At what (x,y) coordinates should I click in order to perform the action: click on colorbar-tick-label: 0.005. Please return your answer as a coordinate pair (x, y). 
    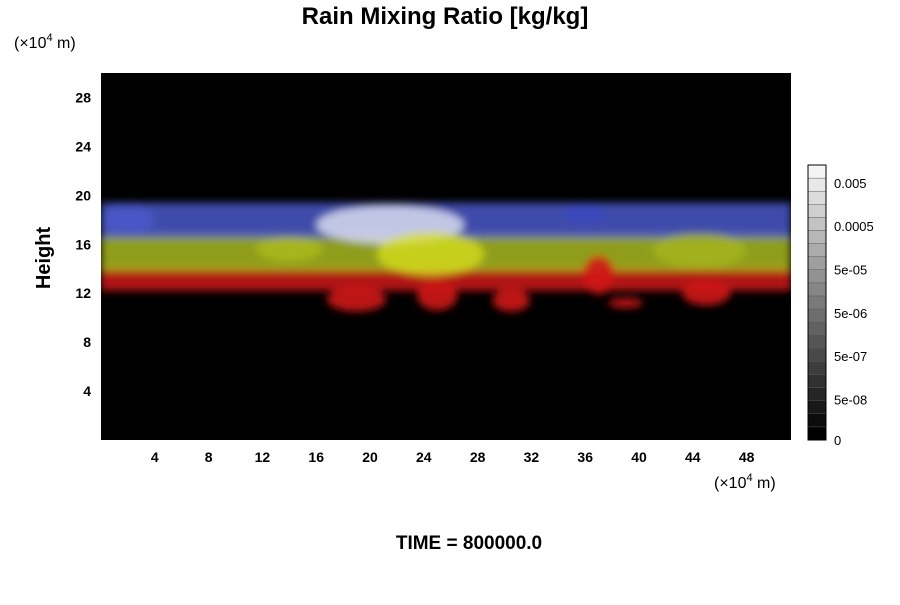
    Looking at the image, I should click on (850, 183).